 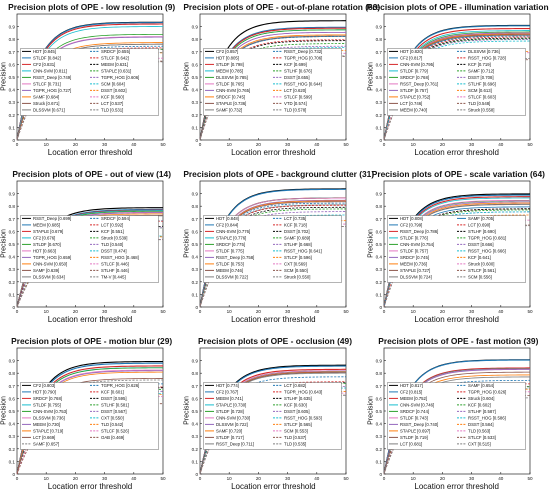 What do you see at coordinates (232, 276) in the screenshot?
I see `legend-label: DLSSVM [0.722]` at bounding box center [232, 276].